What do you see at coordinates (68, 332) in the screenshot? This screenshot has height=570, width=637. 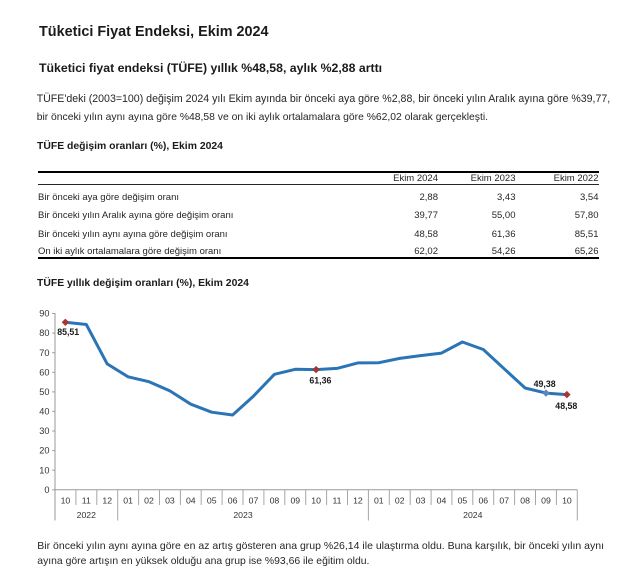 I see `svg-text: 85,51` at bounding box center [68, 332].